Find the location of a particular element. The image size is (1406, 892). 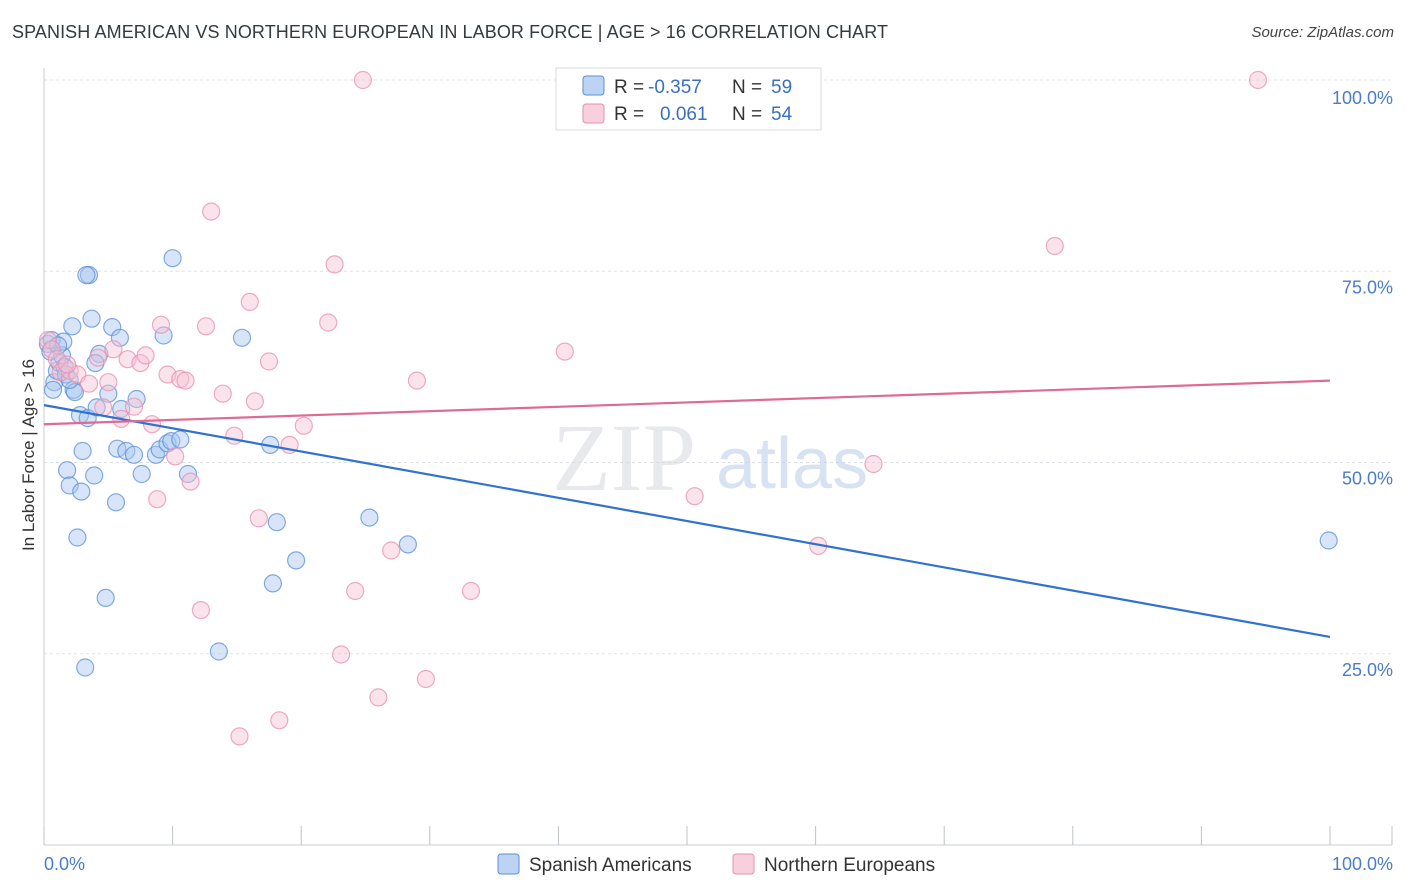

legend-label-spanish: Spanish Americans is located at coordinates (610, 865).